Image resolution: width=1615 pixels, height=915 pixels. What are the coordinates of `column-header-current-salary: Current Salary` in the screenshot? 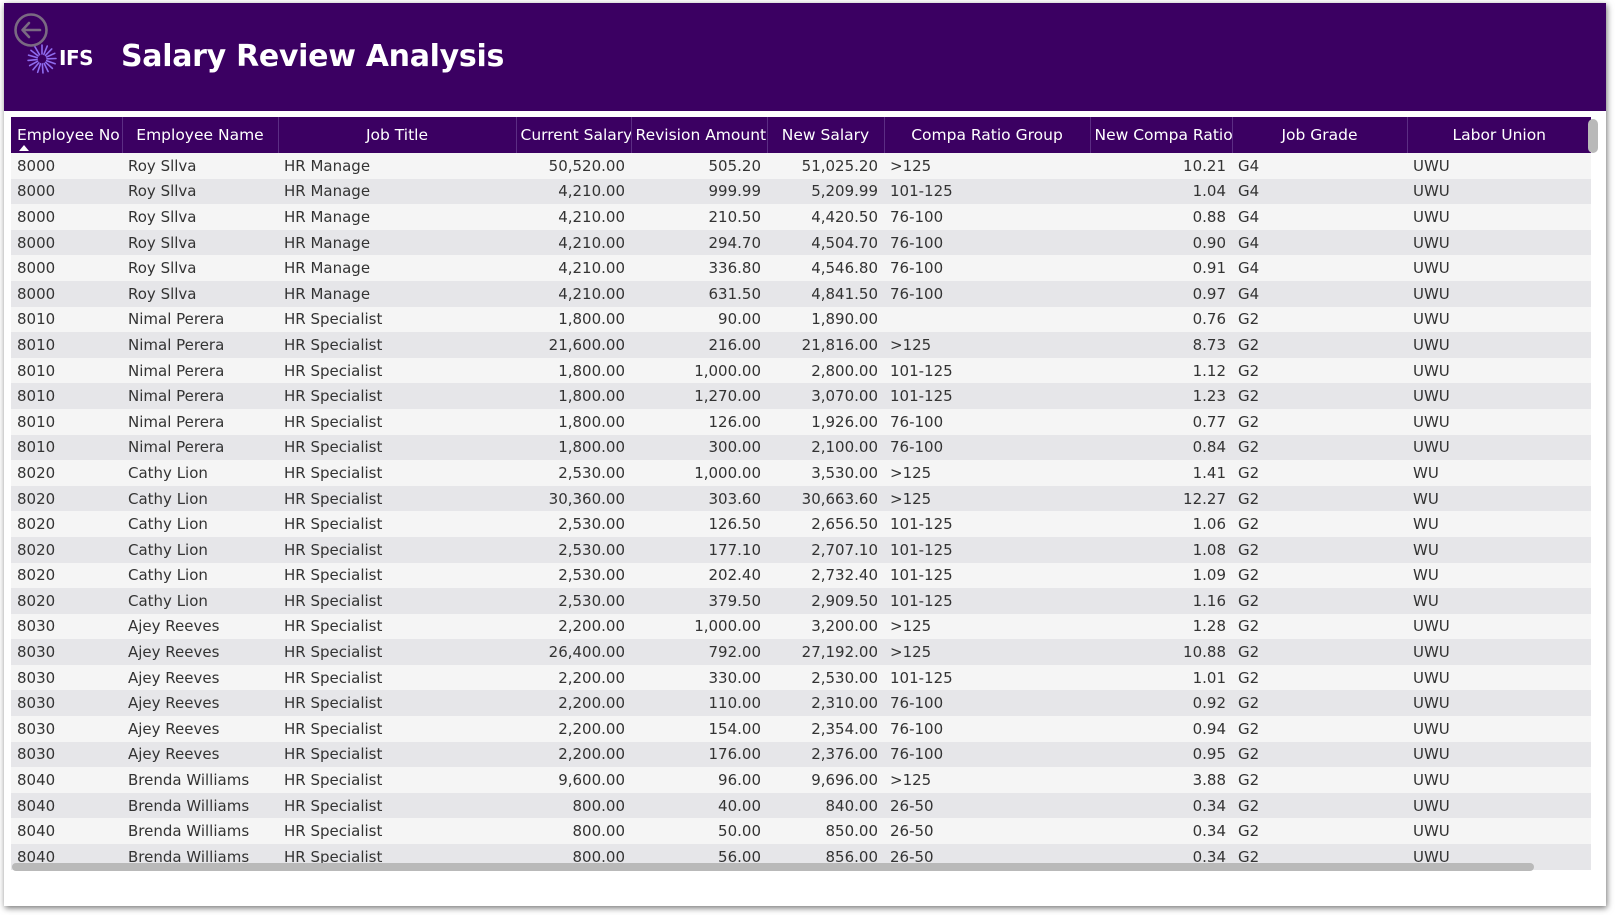 It's located at (574, 135).